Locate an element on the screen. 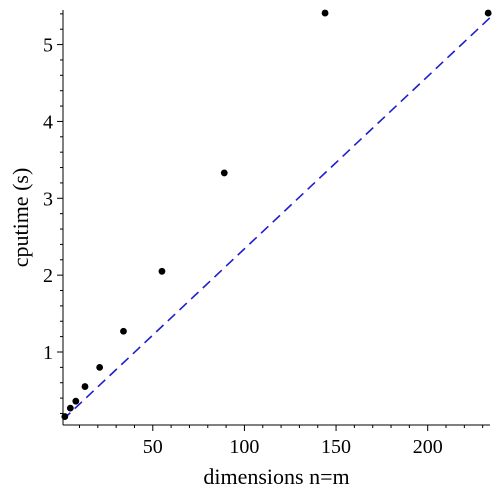 This screenshot has height=500, width=500. x-axis-ticks: 50 100 150 200 is located at coordinates (281, 441).